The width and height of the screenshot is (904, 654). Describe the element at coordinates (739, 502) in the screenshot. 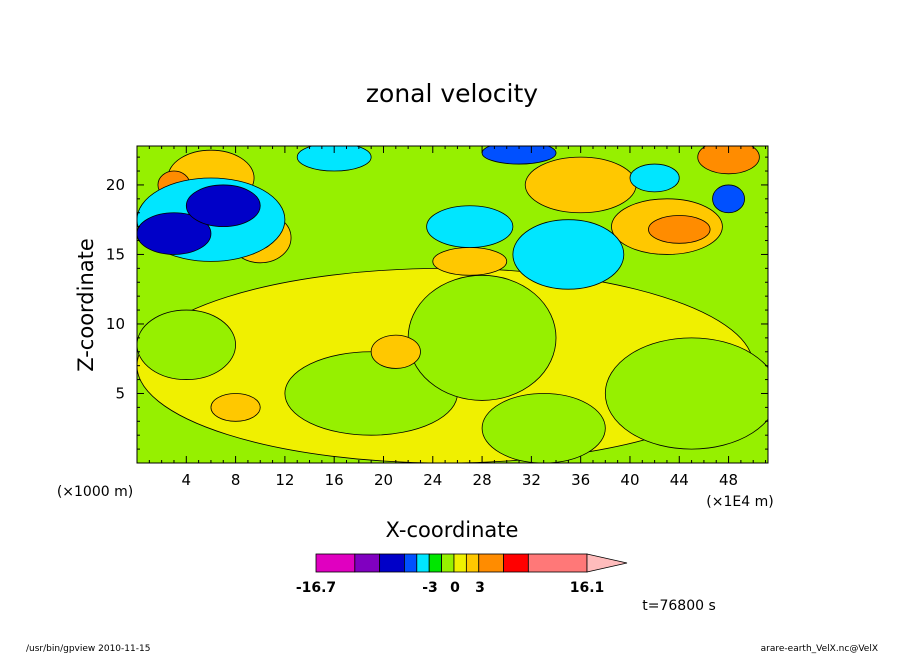

I see `x-unit-label: (×1E4 m)` at that location.